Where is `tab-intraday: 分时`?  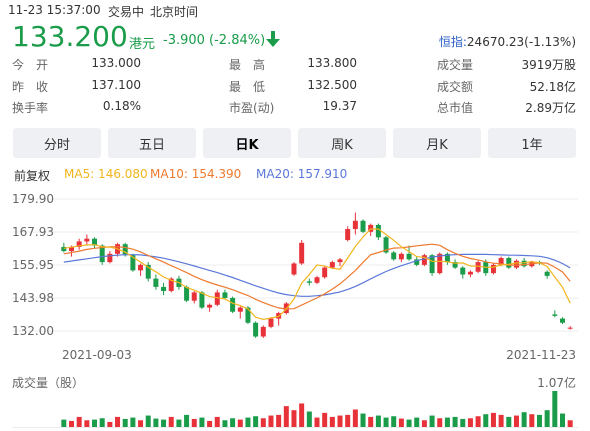 tab-intraday: 分时 is located at coordinates (57, 143).